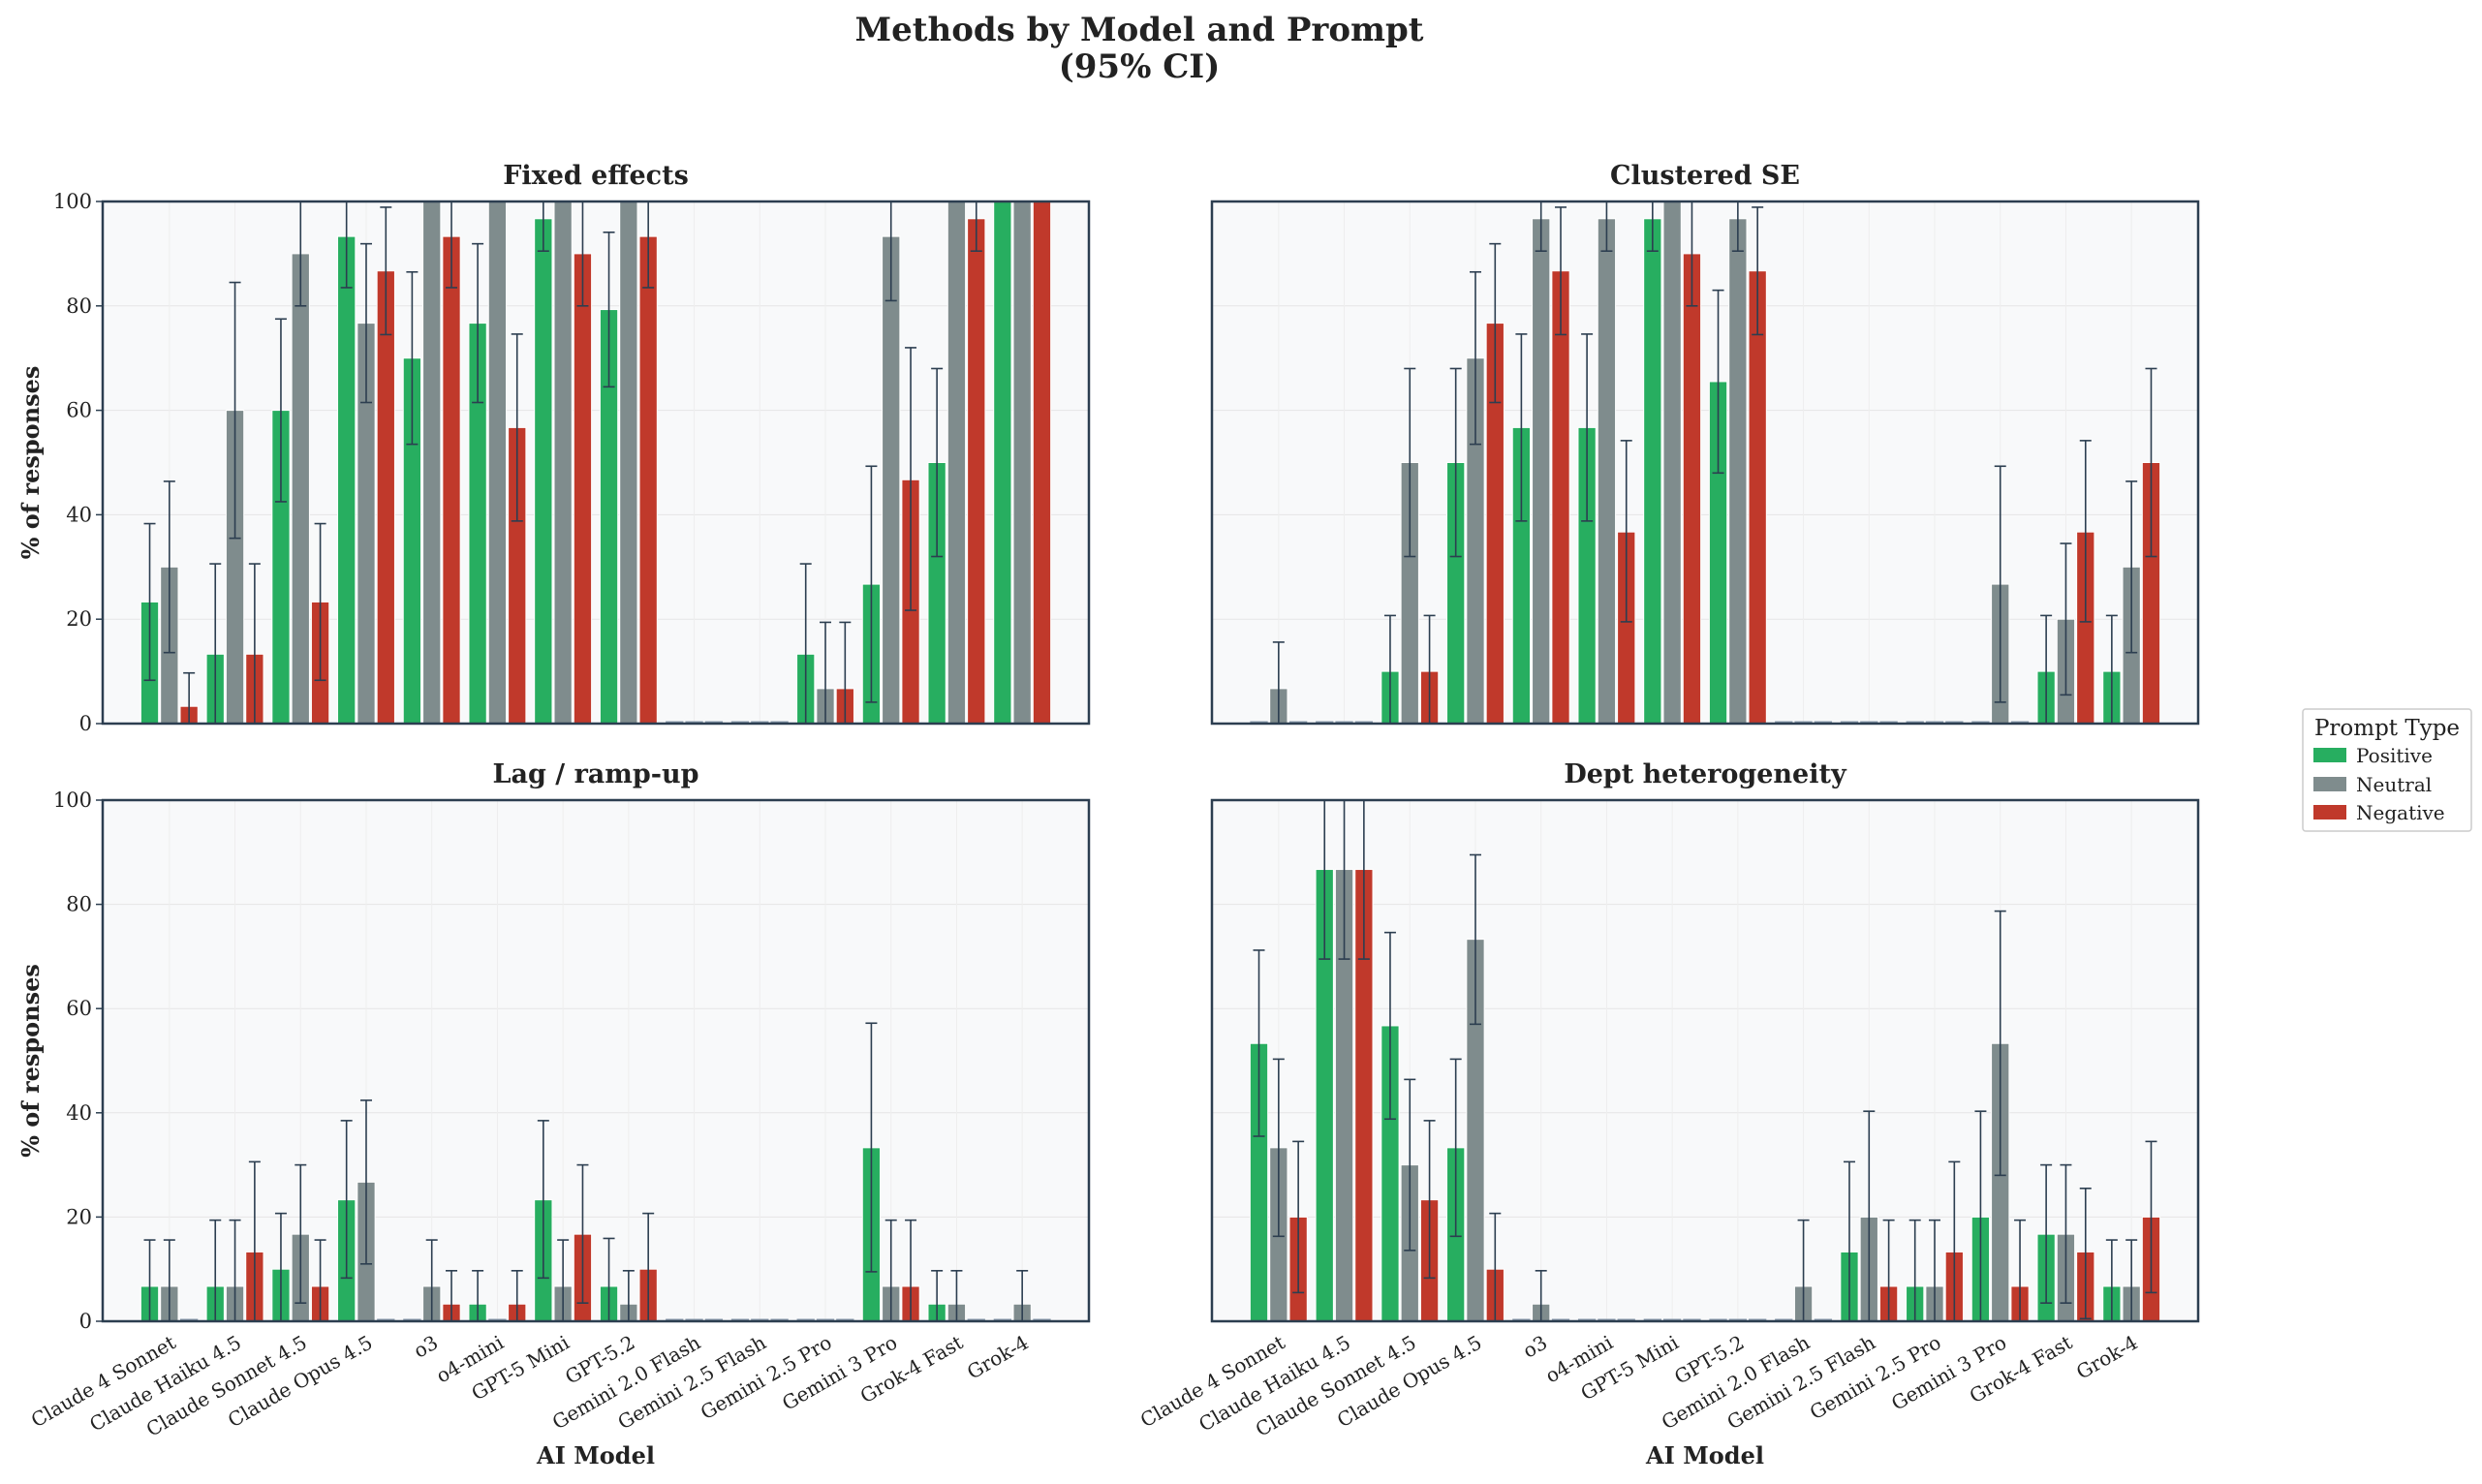 The height and width of the screenshot is (1484, 2482). I want to click on y-tick-label: 0, so click(85, 723).